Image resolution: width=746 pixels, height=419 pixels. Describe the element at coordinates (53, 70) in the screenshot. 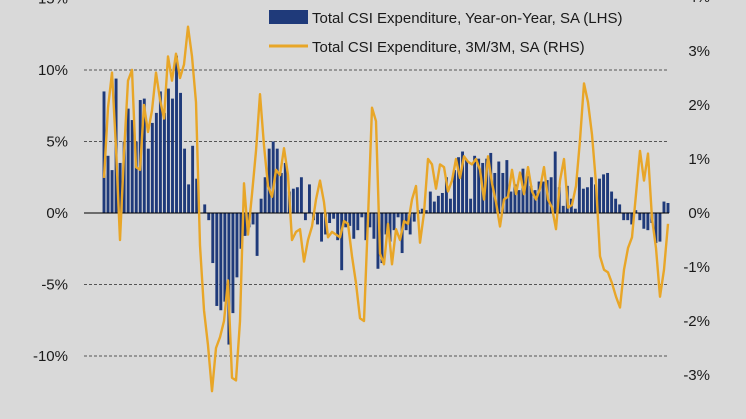

I see `left-tick-label: 10%` at that location.